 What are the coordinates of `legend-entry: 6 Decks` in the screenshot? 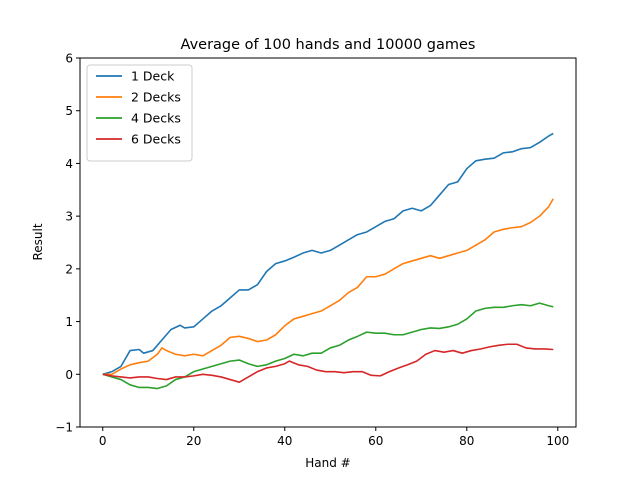 It's located at (156, 139).